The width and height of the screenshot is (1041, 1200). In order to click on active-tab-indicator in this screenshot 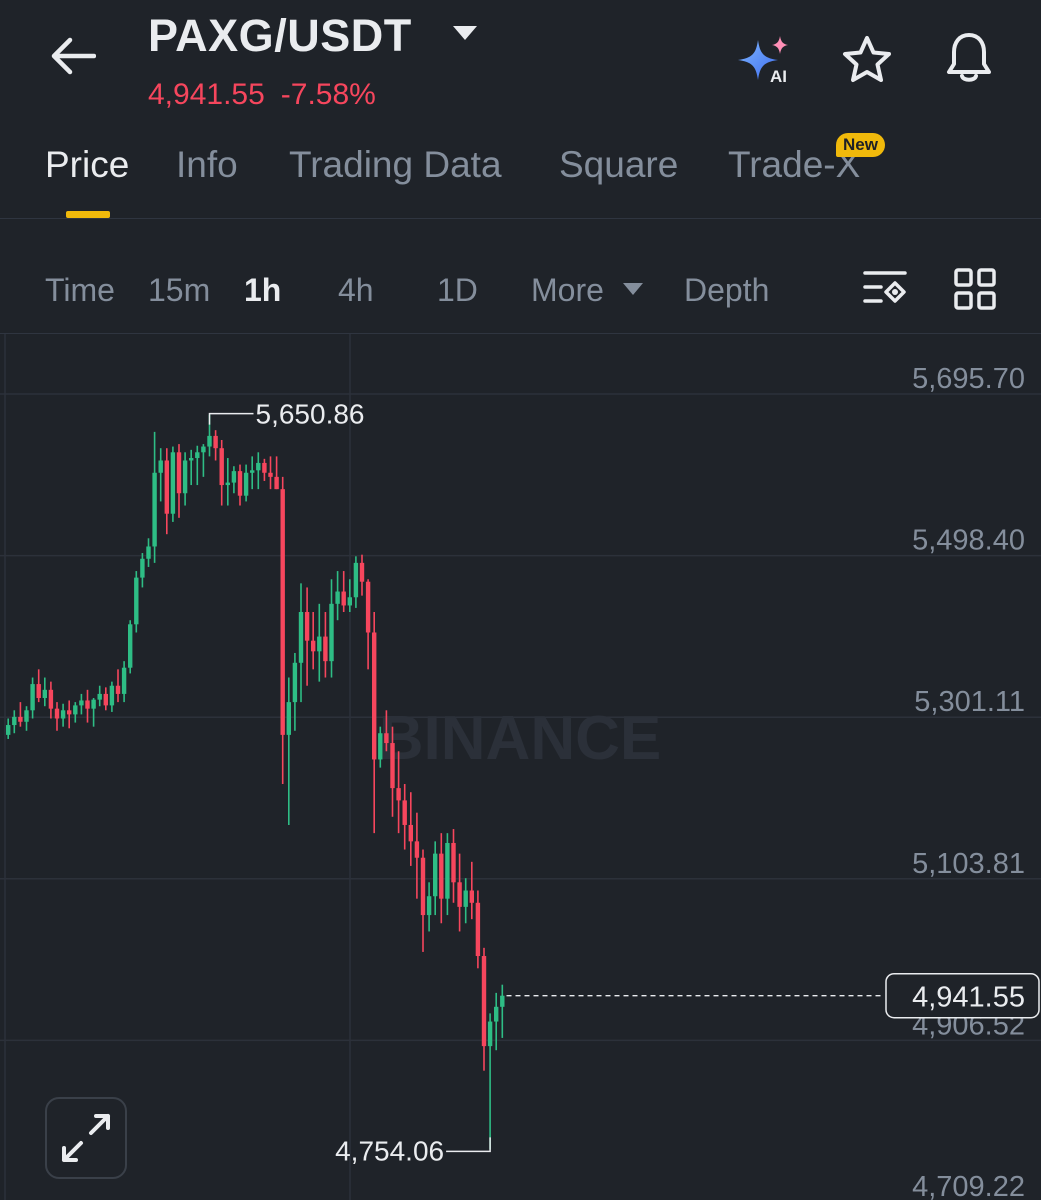, I will do `click(88, 214)`.